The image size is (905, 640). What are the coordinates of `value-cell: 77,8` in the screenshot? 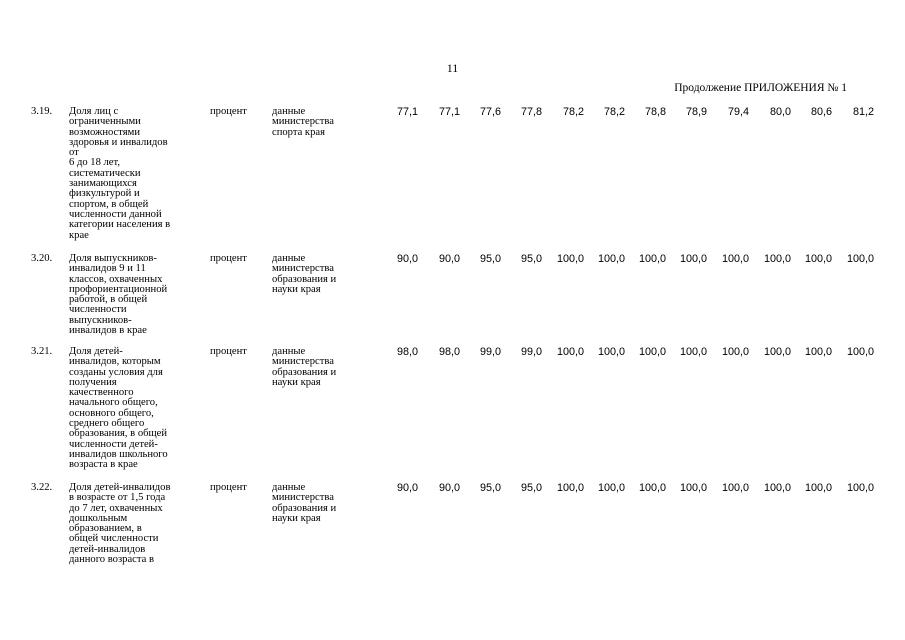 It's located at (531, 112).